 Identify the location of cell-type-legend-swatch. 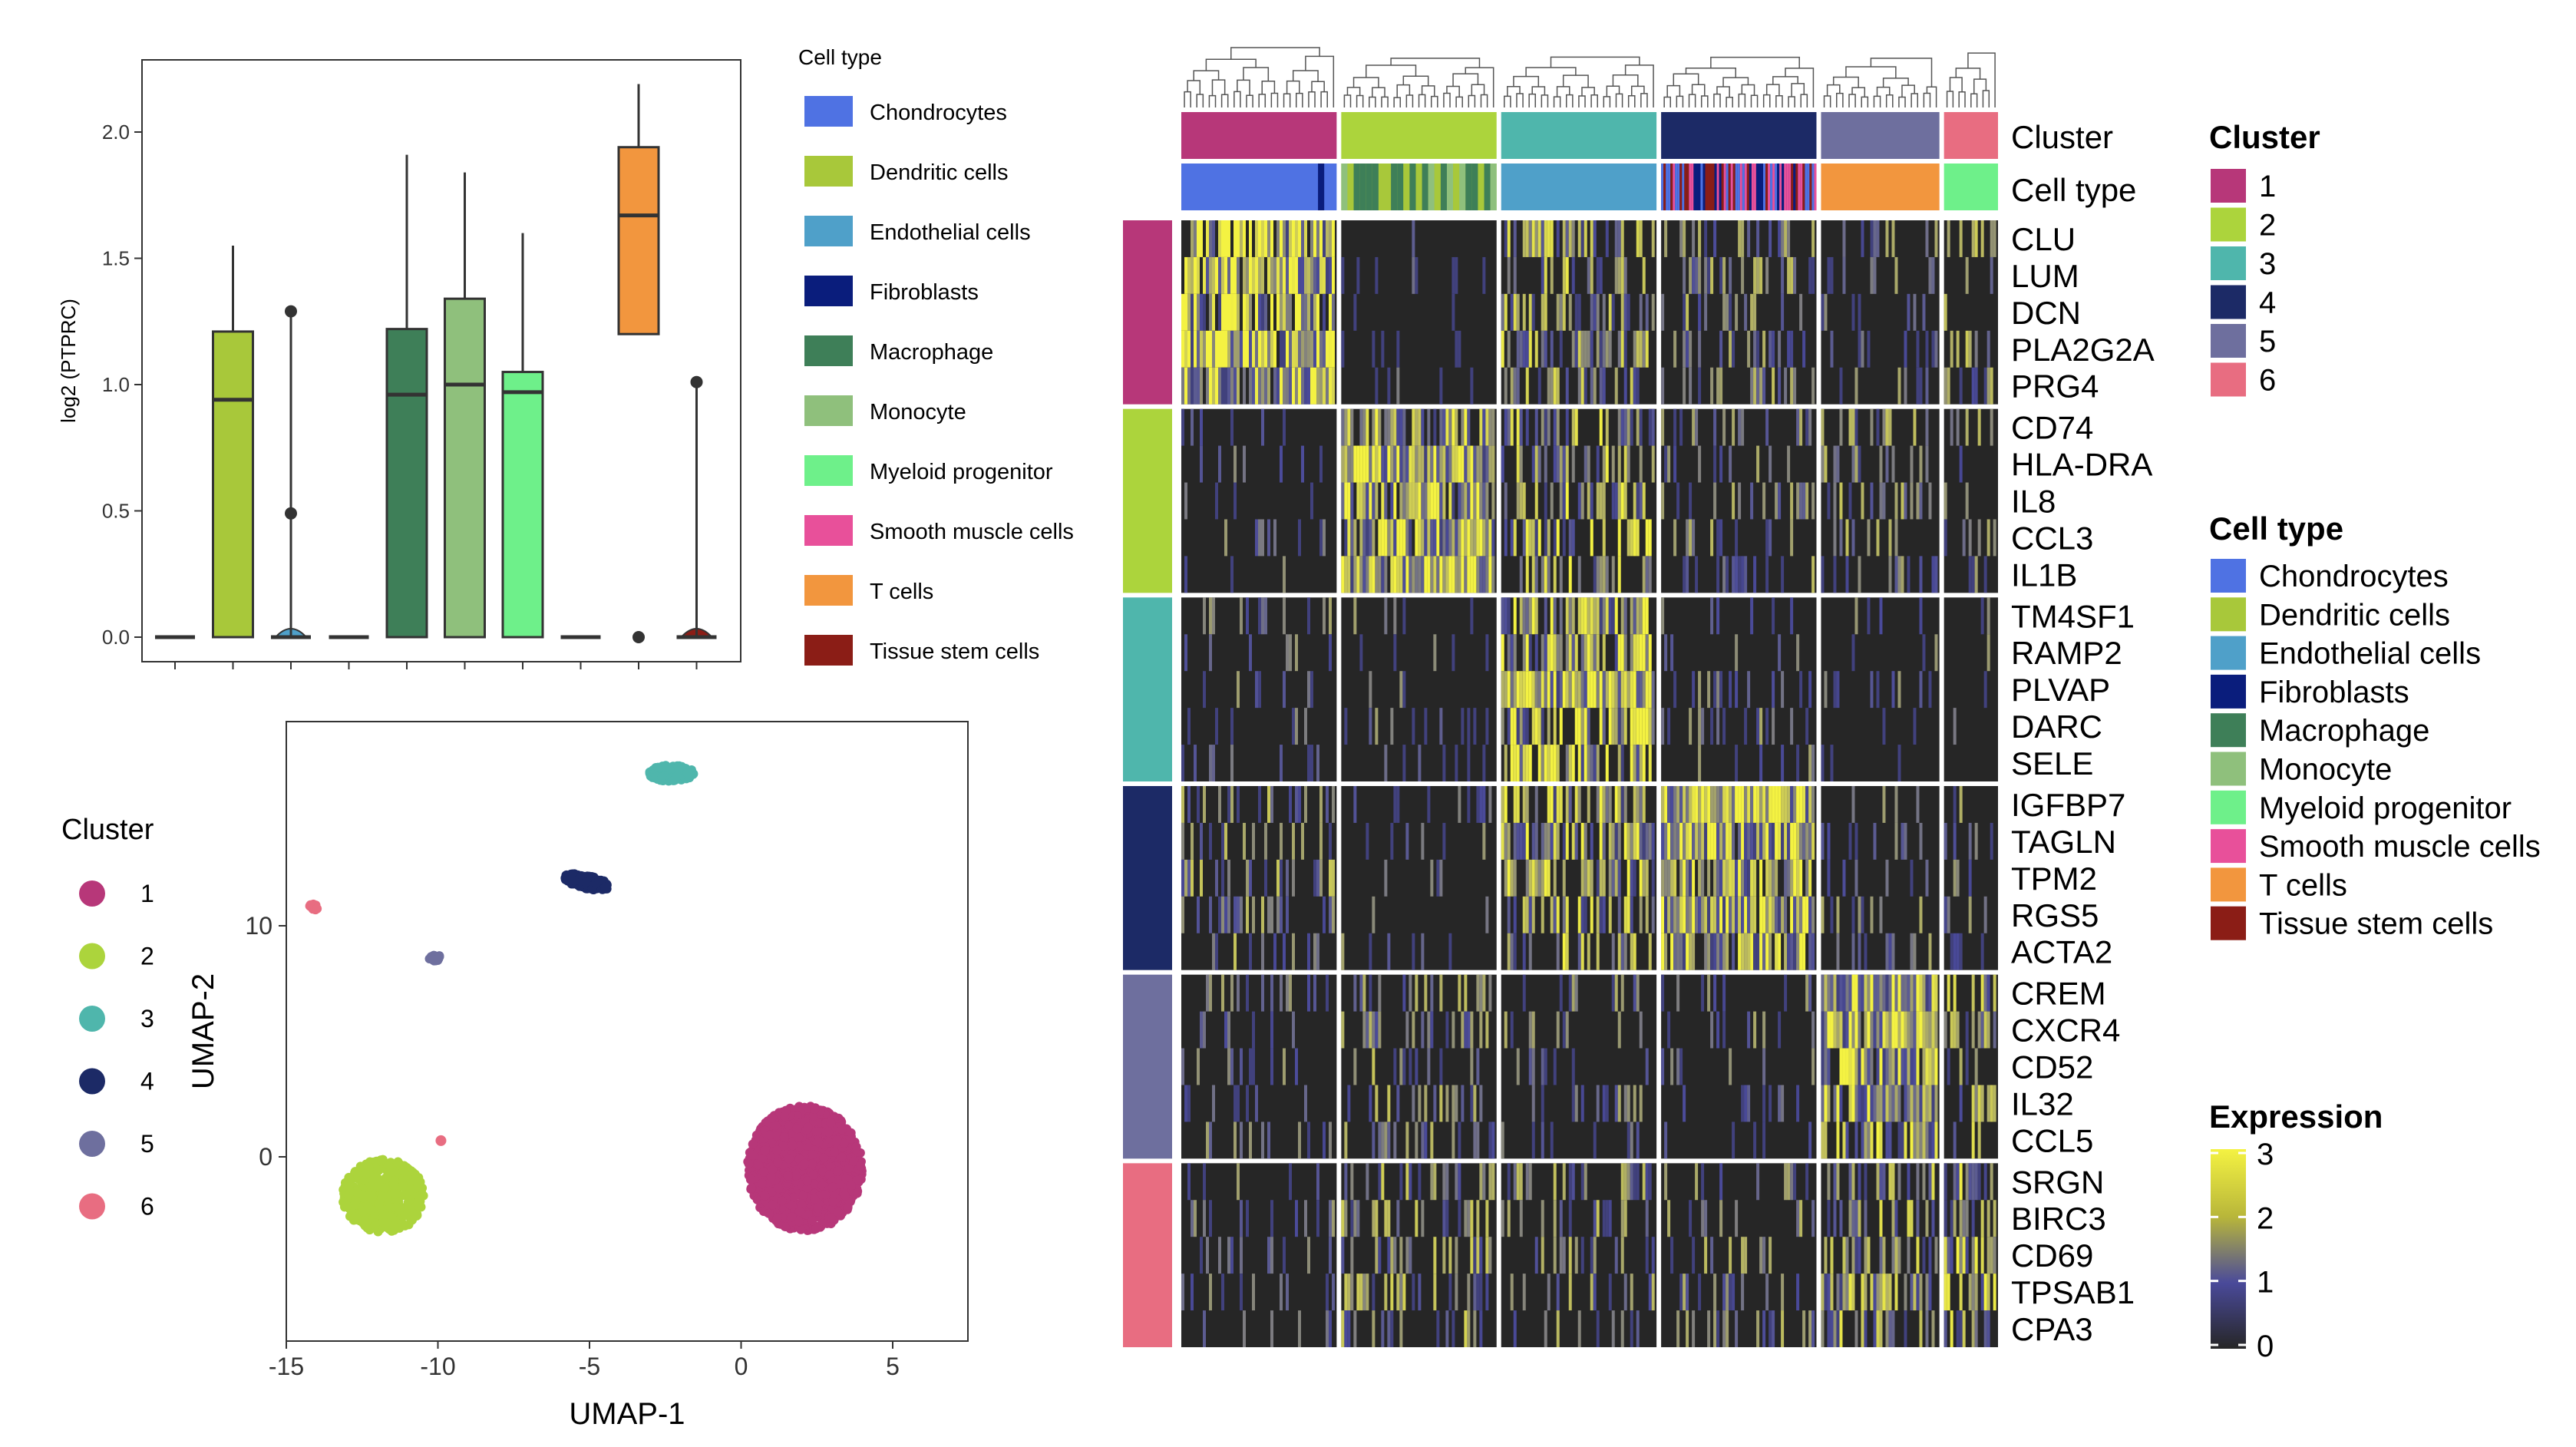
(828, 650).